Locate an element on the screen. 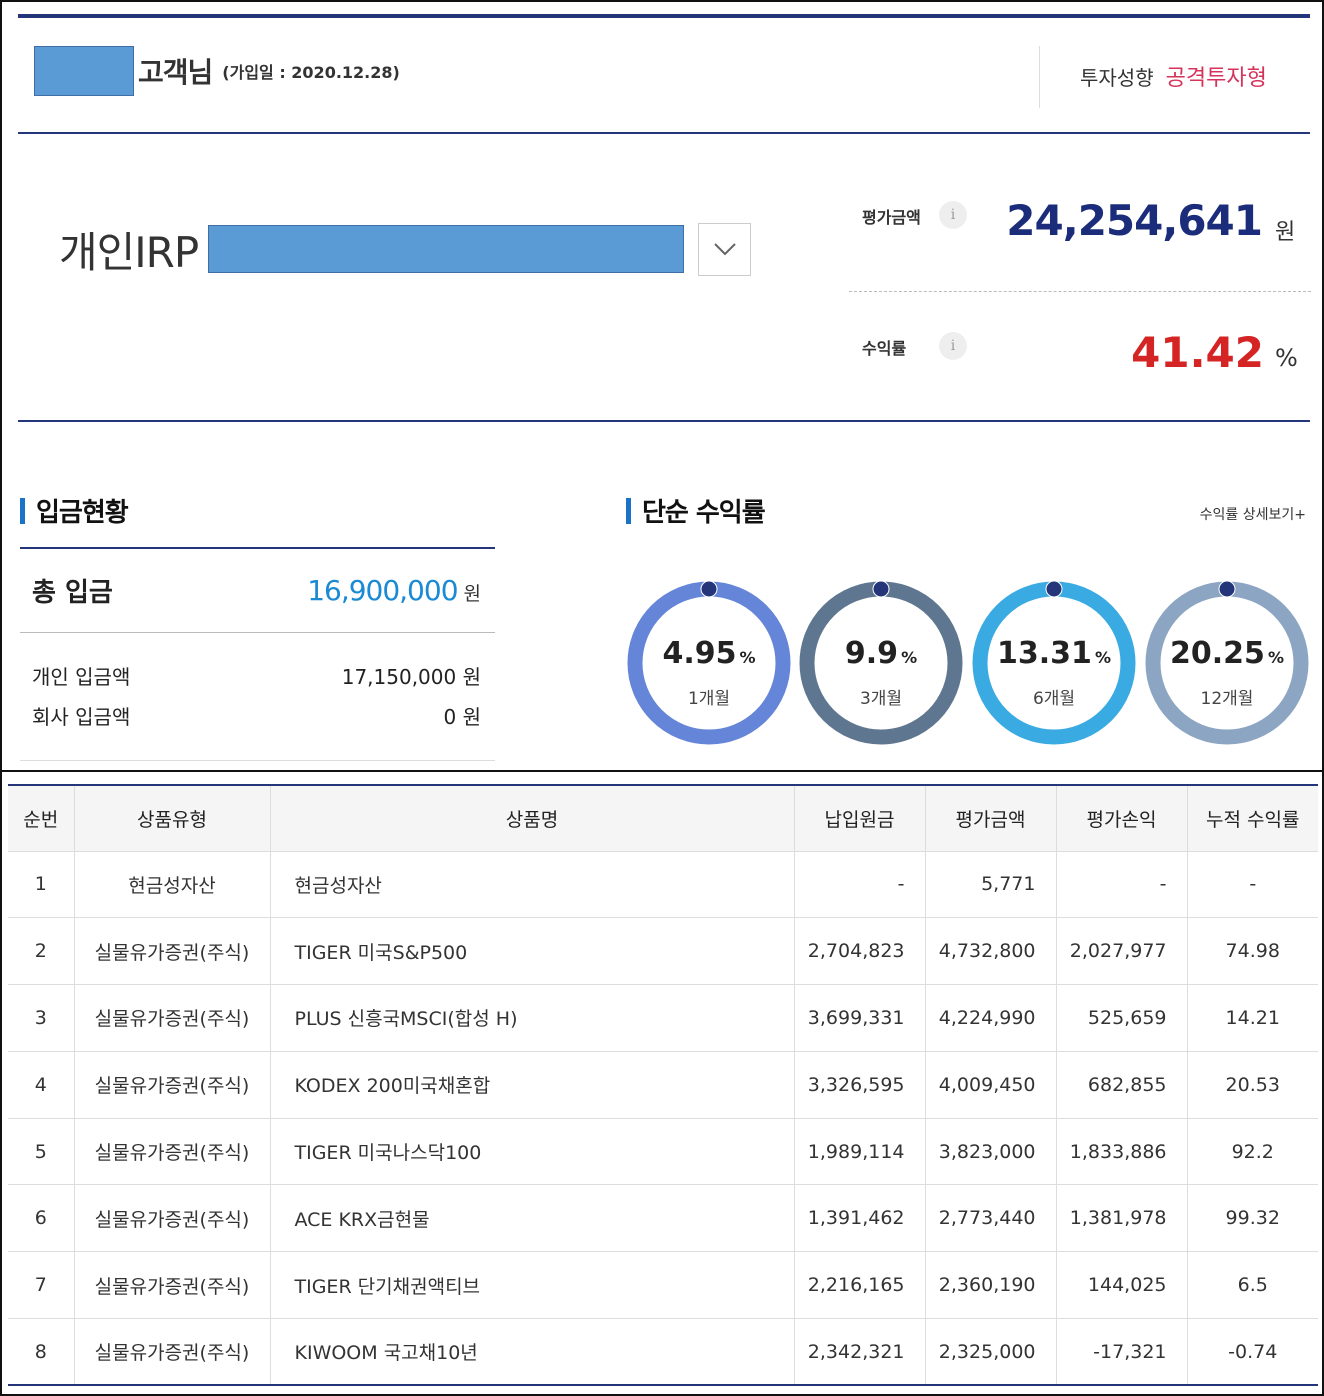 Image resolution: width=1324 pixels, height=1396 pixels. row-principal: 2,342,321 is located at coordinates (860, 1352).